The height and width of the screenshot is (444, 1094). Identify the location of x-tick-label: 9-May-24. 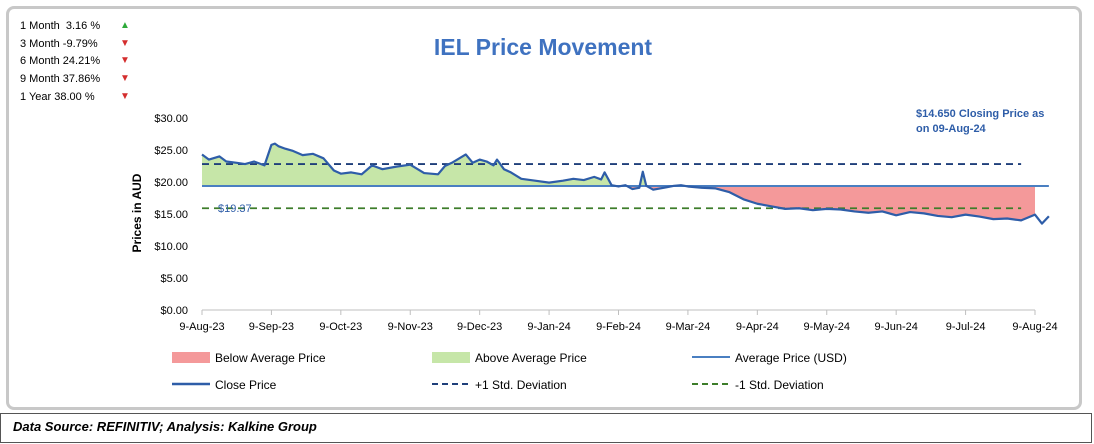
(827, 327).